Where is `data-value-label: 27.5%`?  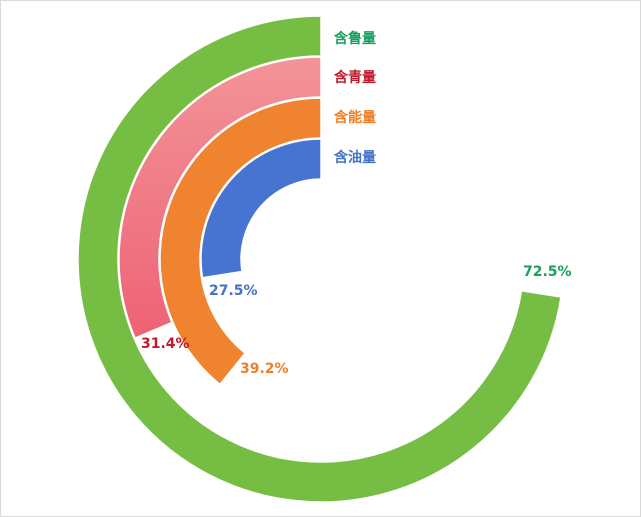 data-value-label: 27.5% is located at coordinates (233, 291).